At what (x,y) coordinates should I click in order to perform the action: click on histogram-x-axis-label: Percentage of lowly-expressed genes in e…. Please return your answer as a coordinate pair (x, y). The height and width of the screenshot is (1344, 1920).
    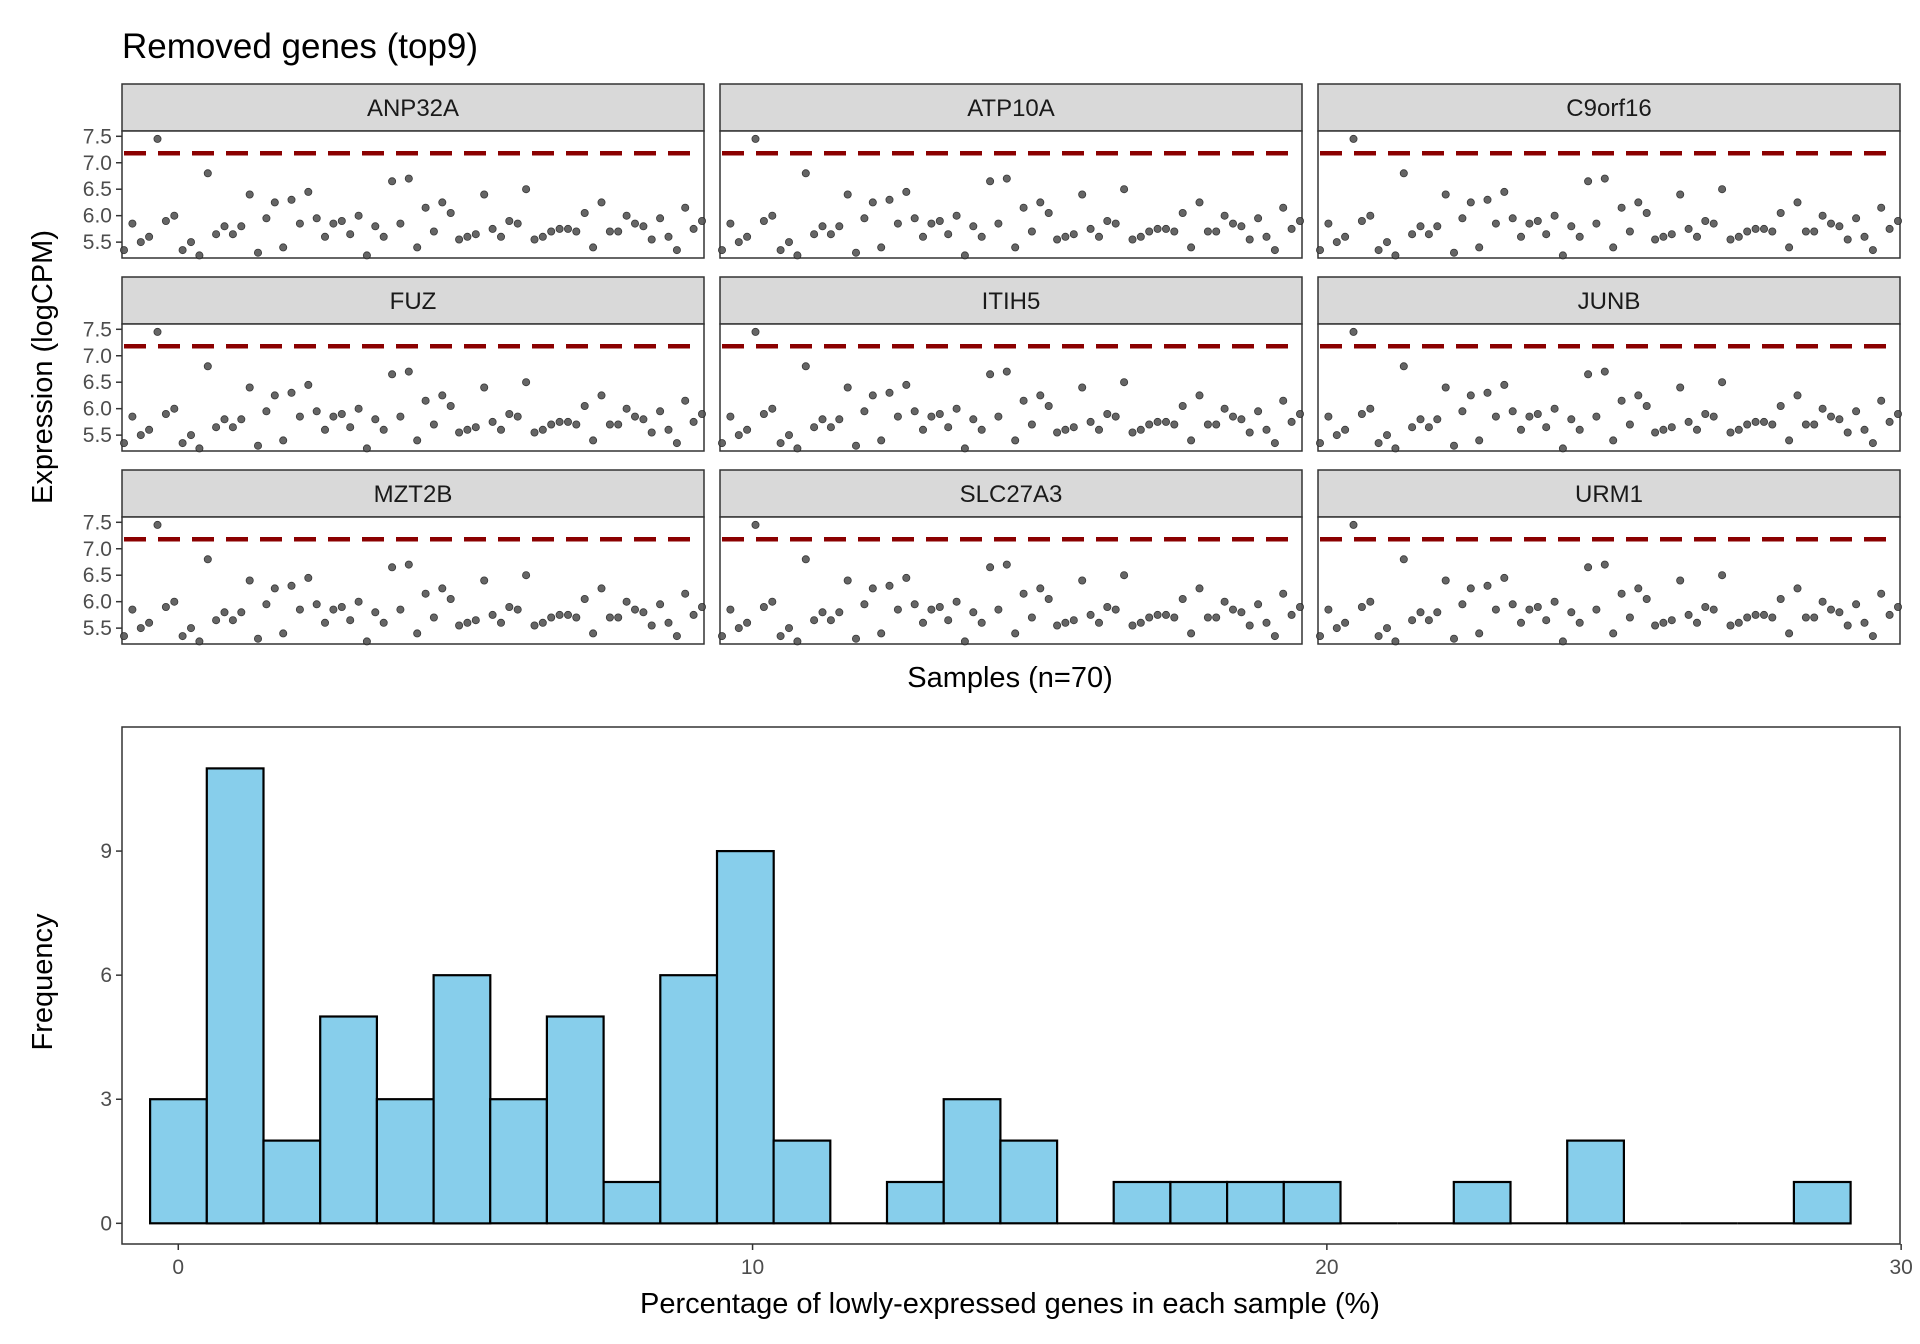
    Looking at the image, I should click on (1010, 1304).